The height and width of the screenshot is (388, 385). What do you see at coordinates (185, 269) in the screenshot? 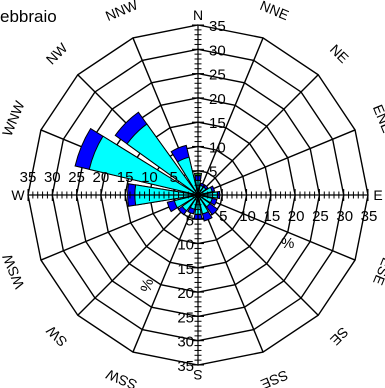
I see `tick-label-south-15: 15` at bounding box center [185, 269].